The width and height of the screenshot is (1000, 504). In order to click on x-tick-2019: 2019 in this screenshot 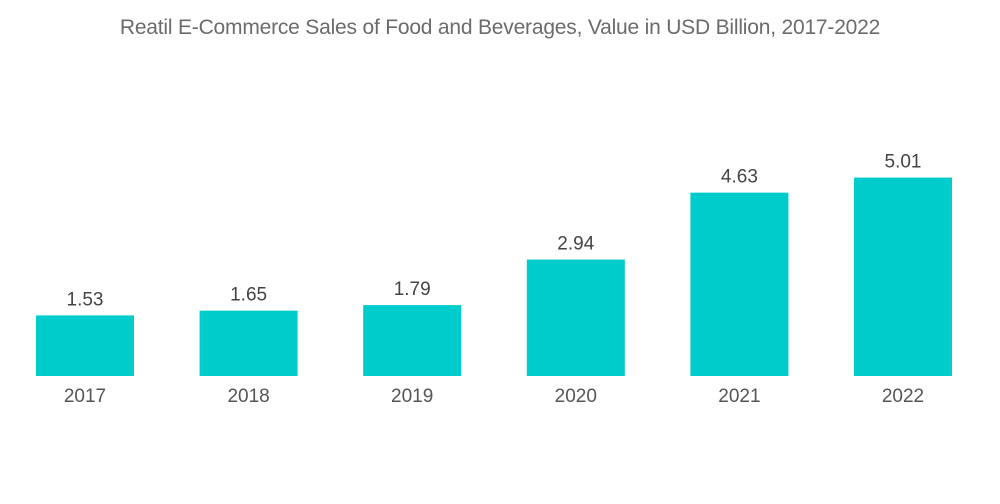, I will do `click(412, 396)`.